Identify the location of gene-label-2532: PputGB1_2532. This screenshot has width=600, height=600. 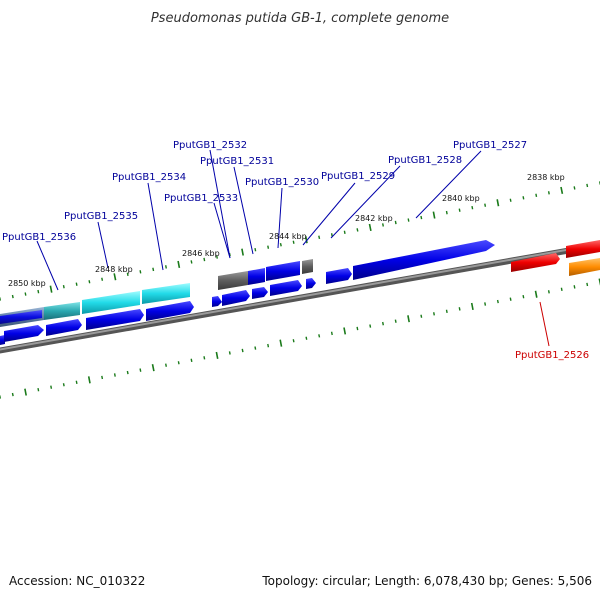
(210, 199).